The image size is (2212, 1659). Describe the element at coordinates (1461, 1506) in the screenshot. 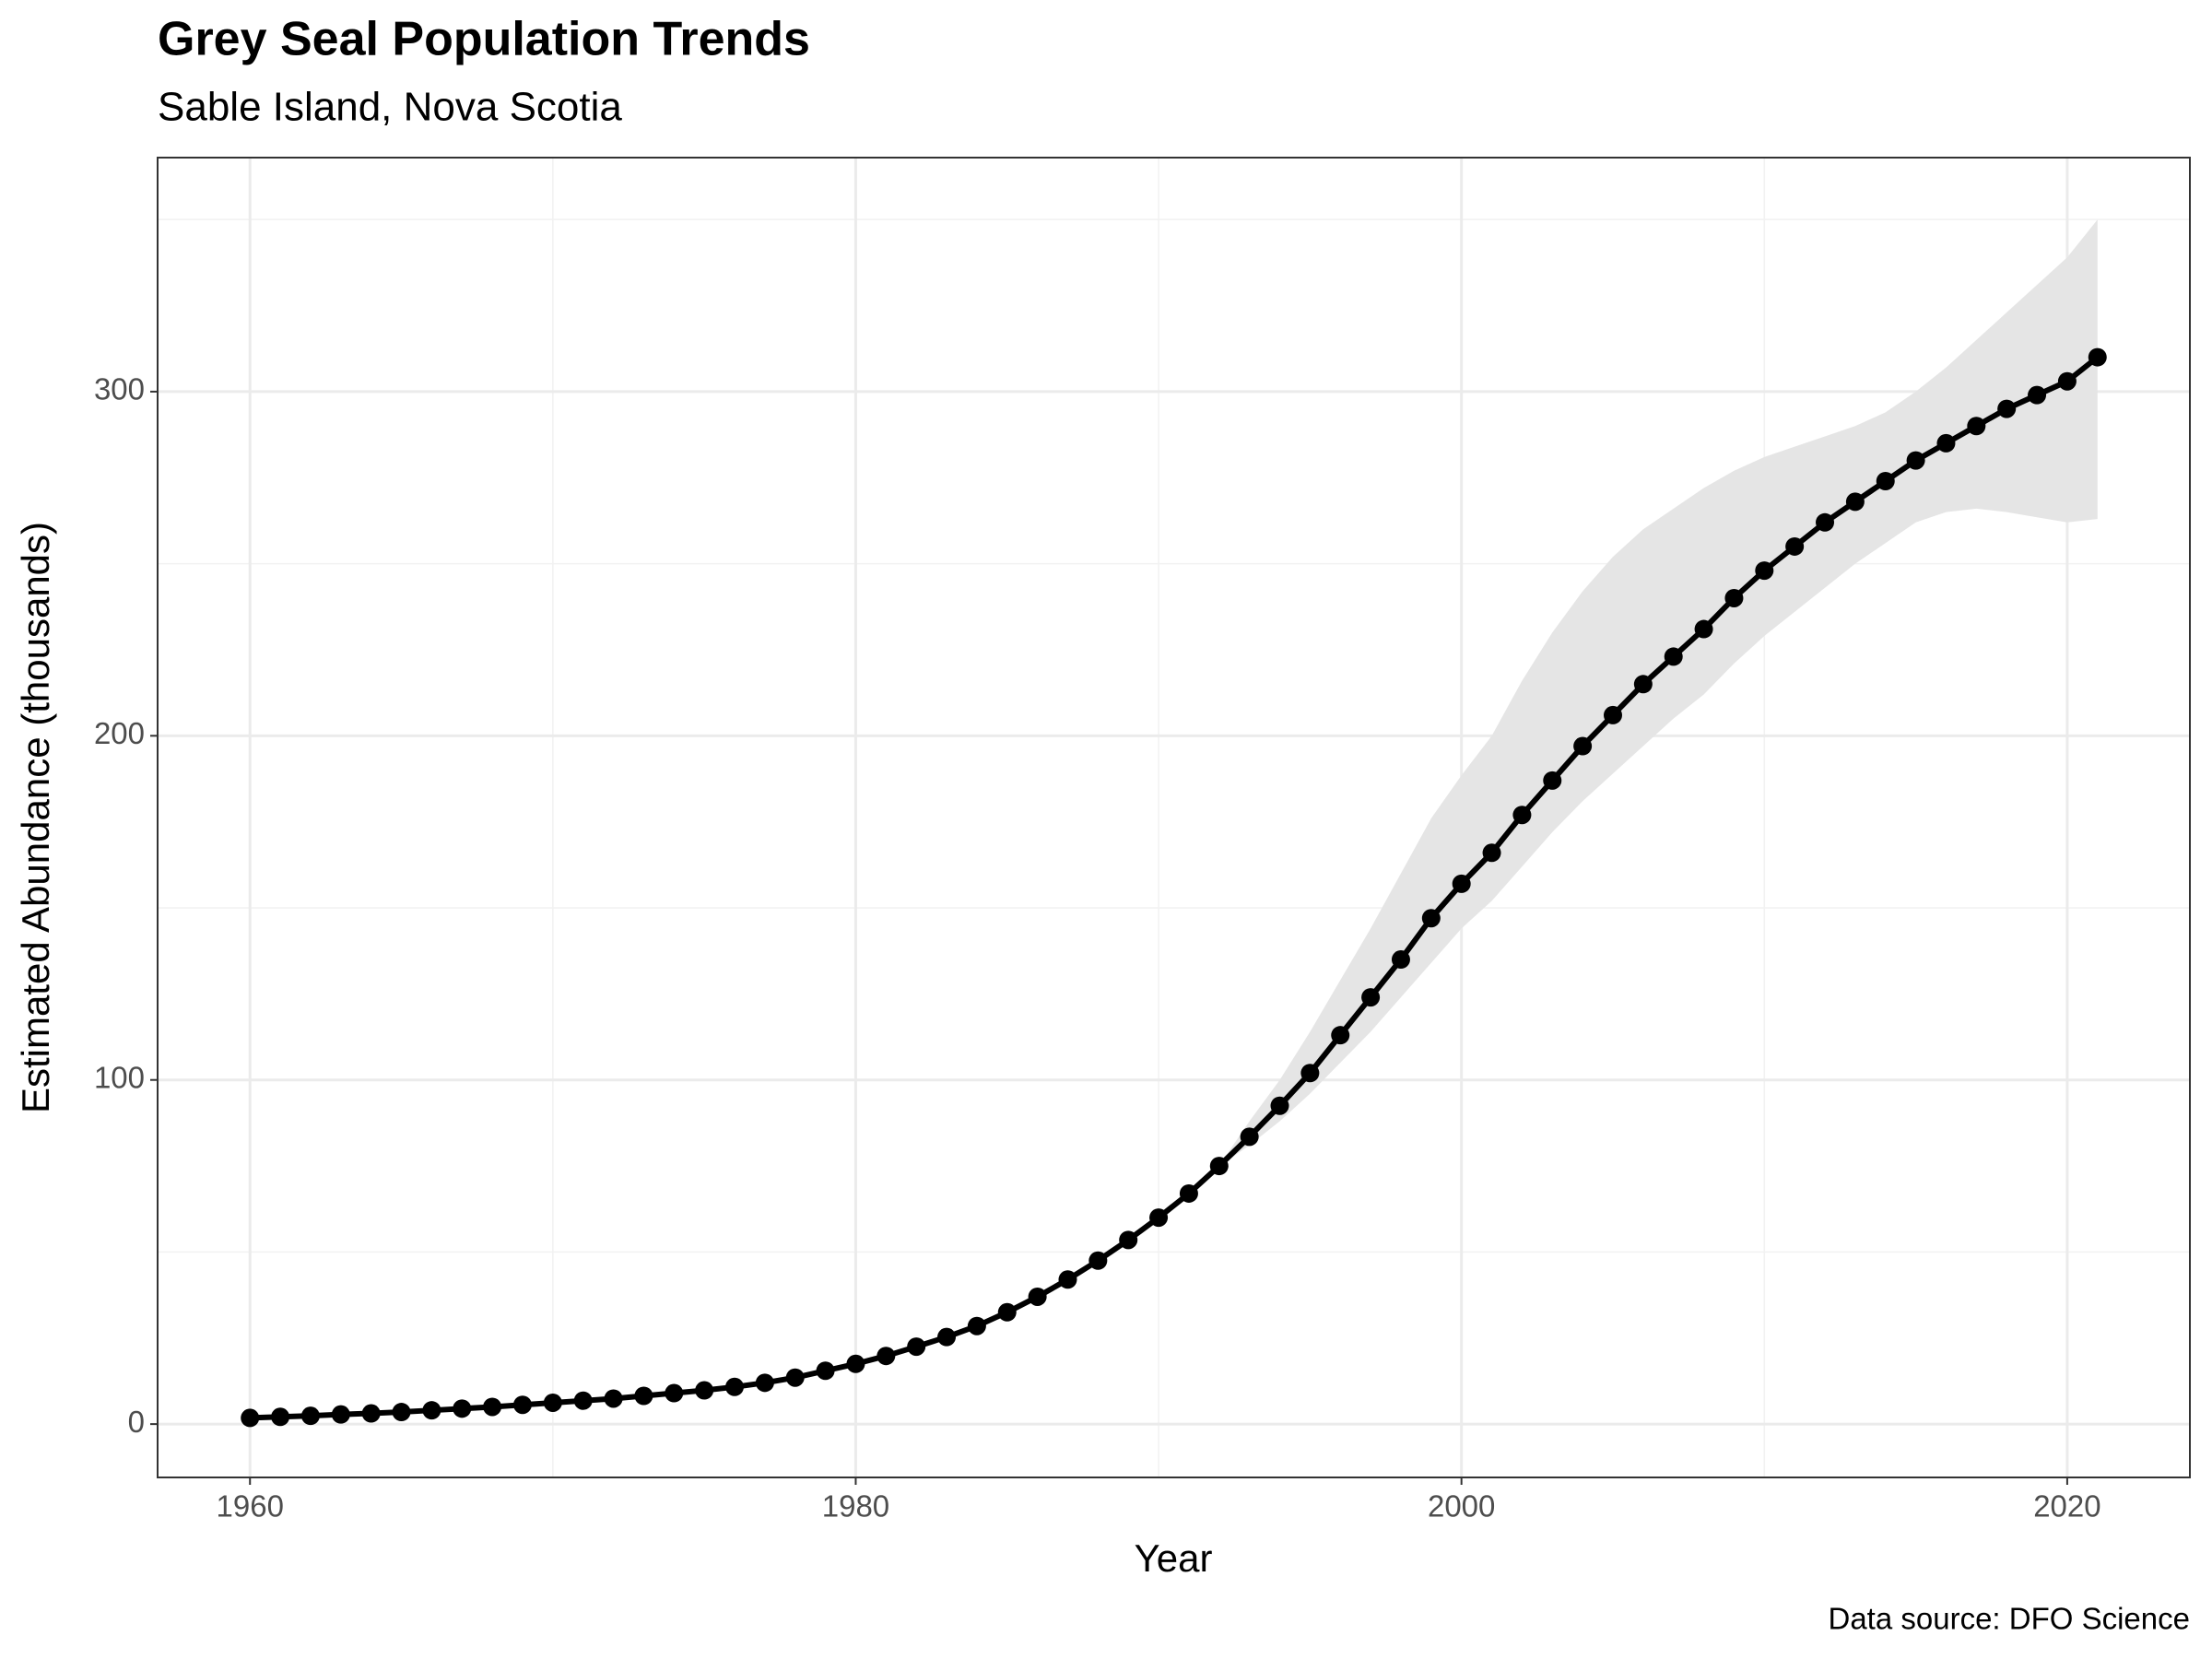

I see `x-tick-label: 2000` at that location.